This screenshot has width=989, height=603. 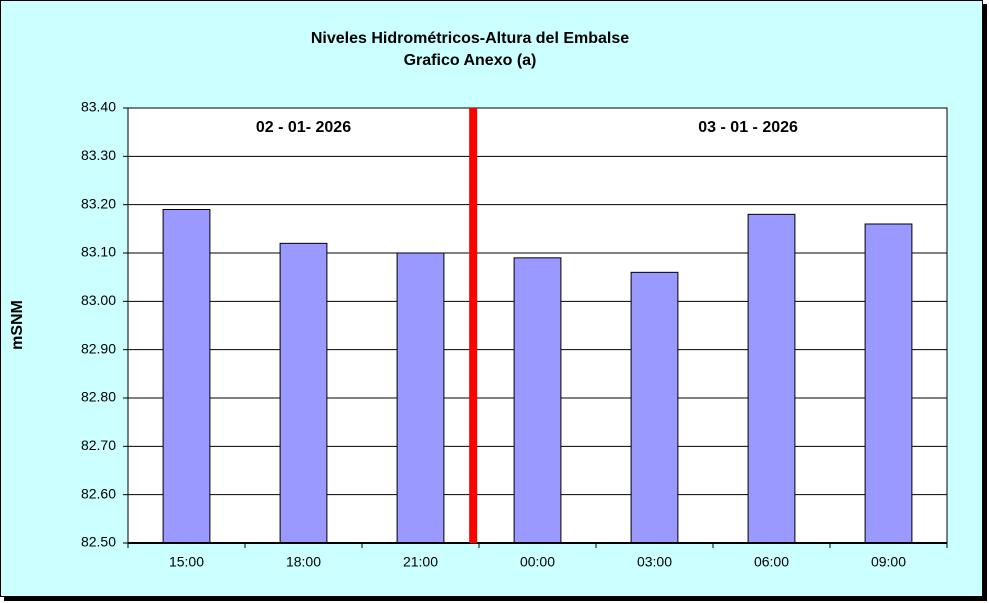 I want to click on y-tick-label: 82.90, so click(x=98, y=348).